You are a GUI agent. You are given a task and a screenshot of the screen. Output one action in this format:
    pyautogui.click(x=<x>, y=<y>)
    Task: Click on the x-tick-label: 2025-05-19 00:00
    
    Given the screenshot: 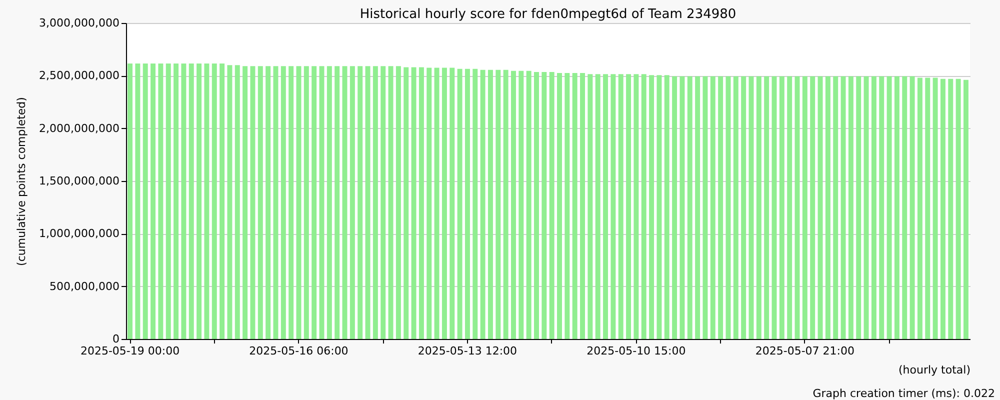 What is the action you would take?
    pyautogui.click(x=130, y=351)
    